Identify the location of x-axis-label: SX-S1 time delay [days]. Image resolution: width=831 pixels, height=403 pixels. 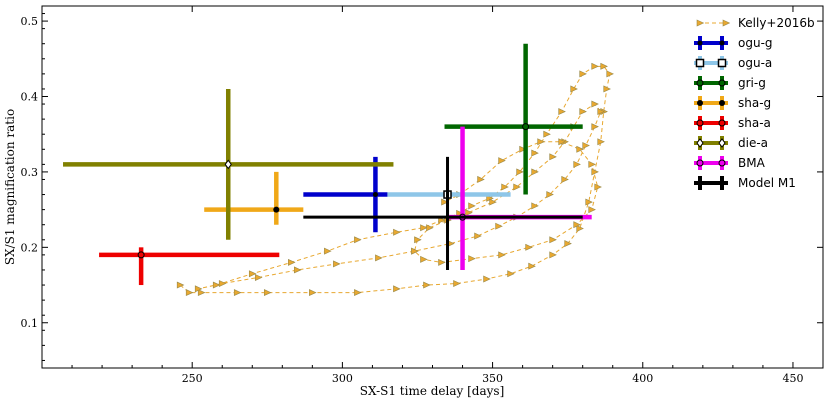
(432, 391).